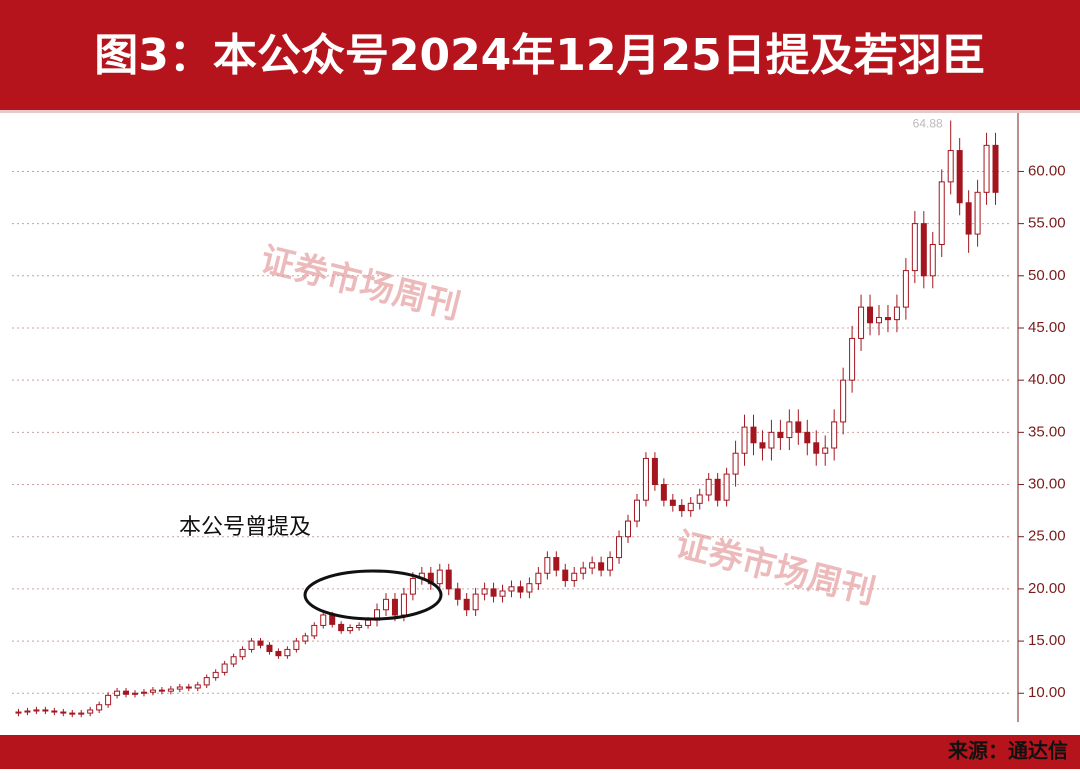 This screenshot has width=1080, height=773. I want to click on y-tick-label: 30.00, so click(1047, 483).